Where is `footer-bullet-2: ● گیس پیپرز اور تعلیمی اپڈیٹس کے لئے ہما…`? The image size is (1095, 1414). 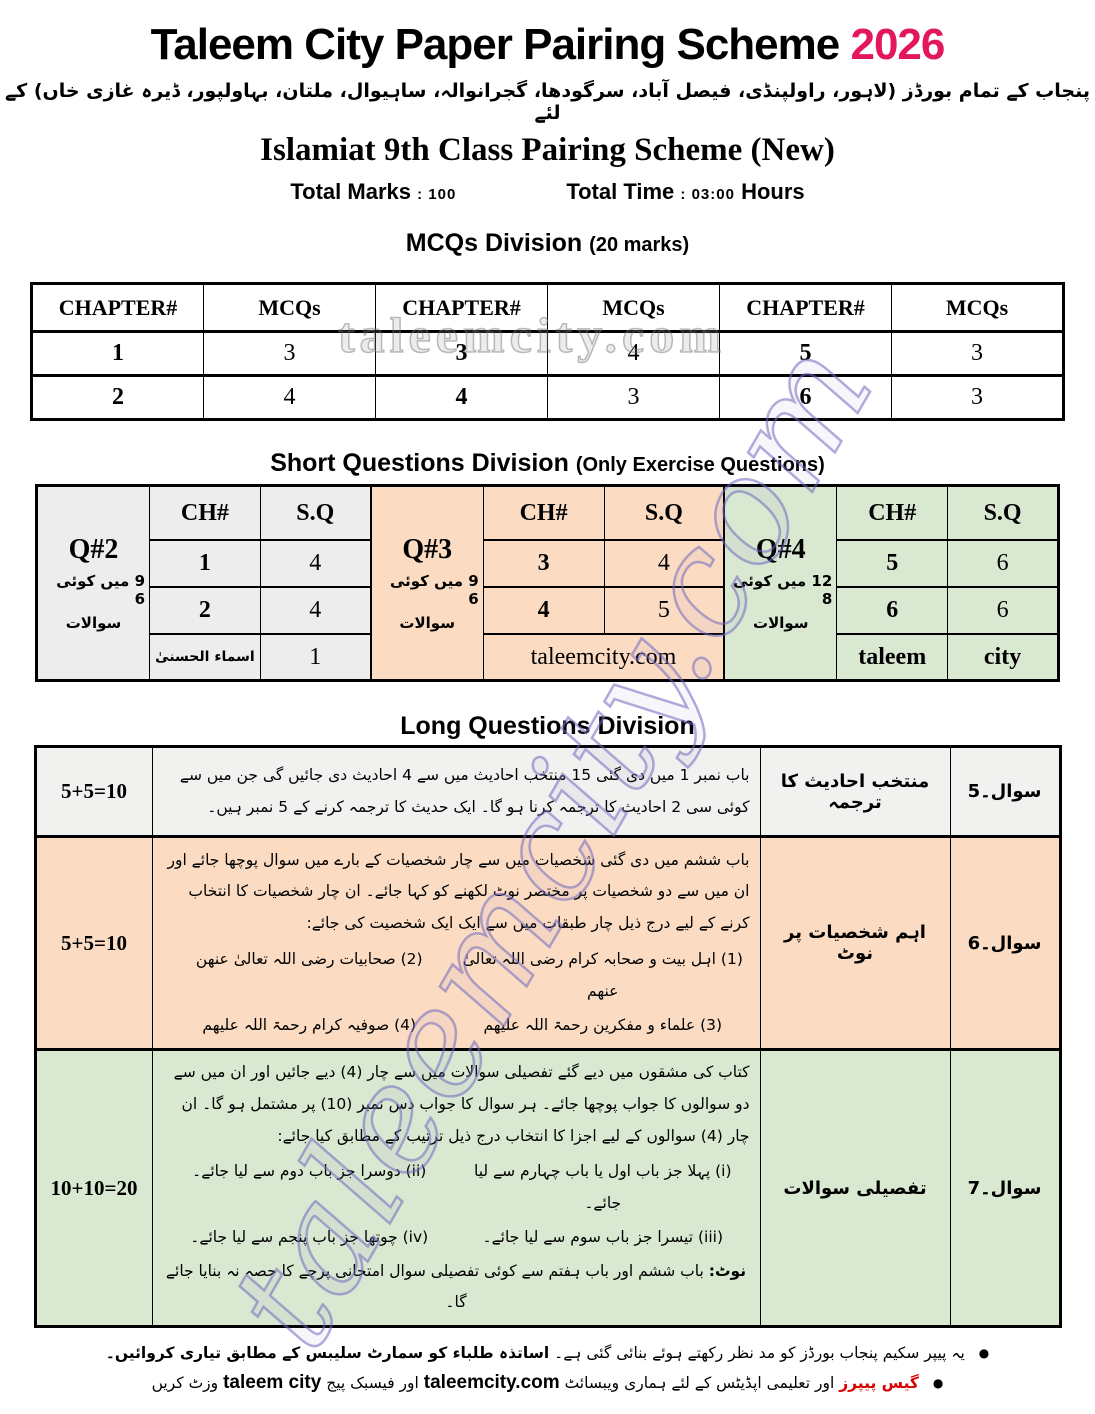 footer-bullet-2: ● گیس پیپرز اور تعلیمی اپڈیٹس کے لئے ہما… is located at coordinates (548, 1383).